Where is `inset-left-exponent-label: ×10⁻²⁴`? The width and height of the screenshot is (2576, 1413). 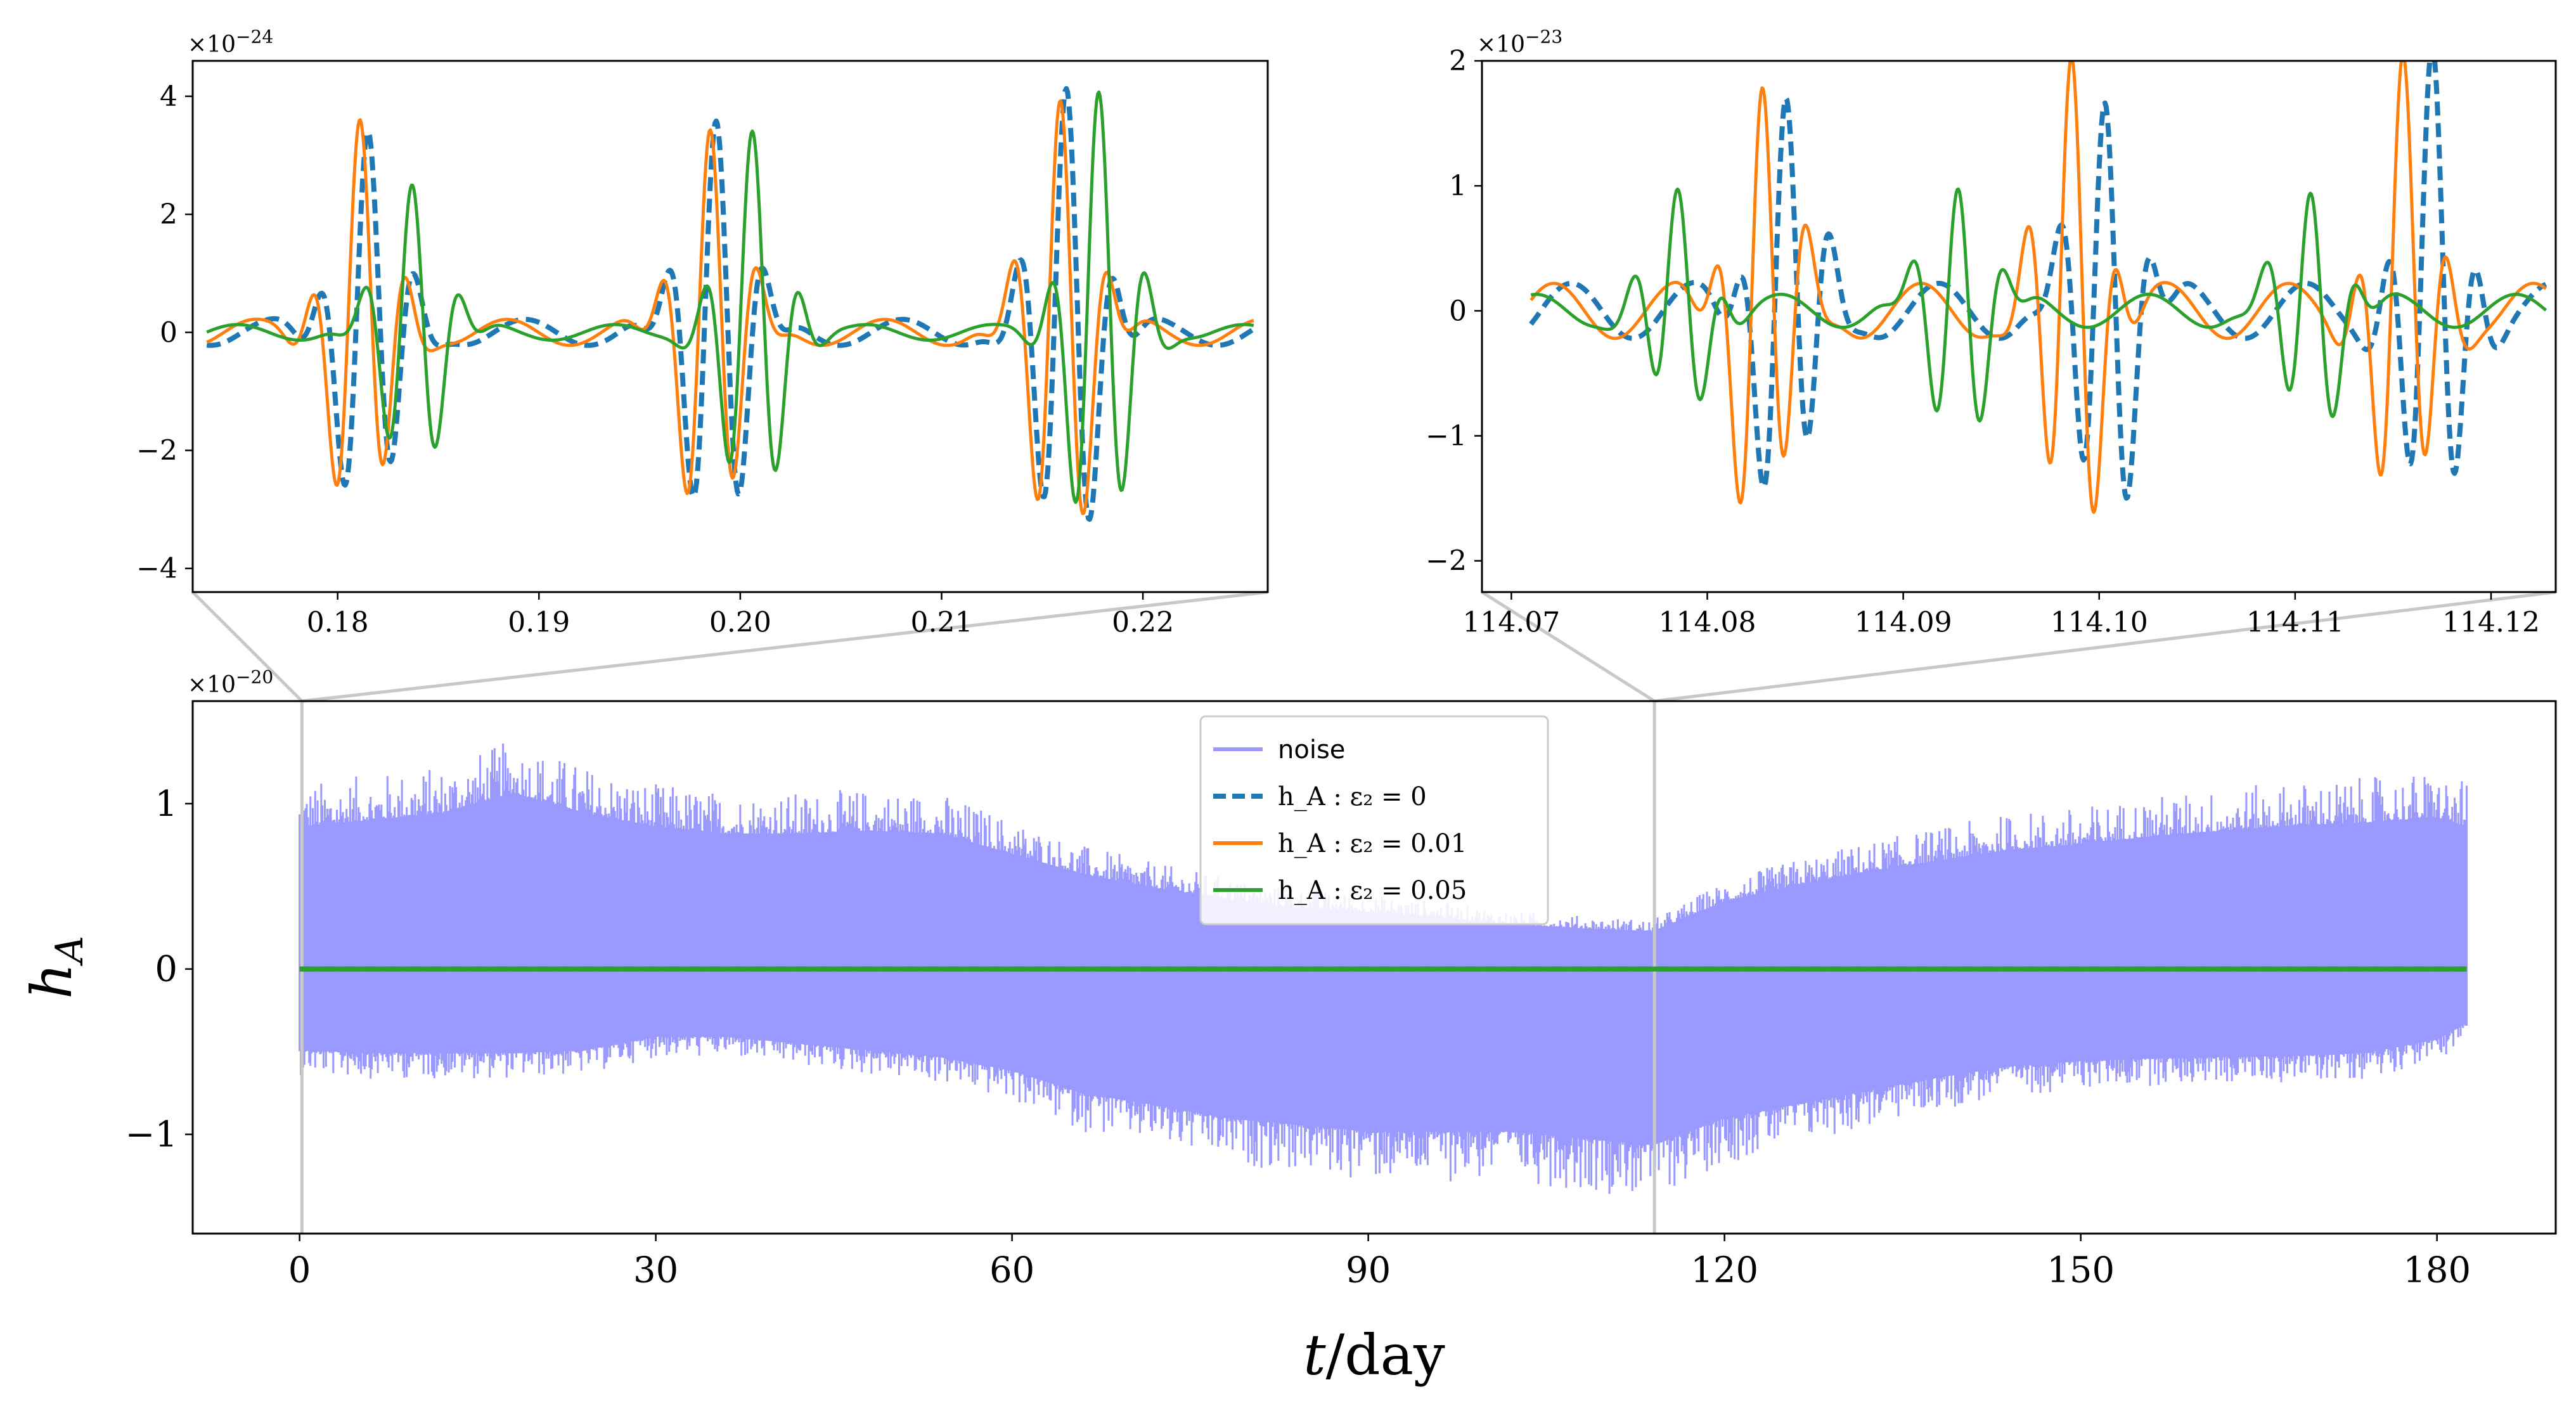
inset-left-exponent-label: ×10⁻²⁴ is located at coordinates (230, 42).